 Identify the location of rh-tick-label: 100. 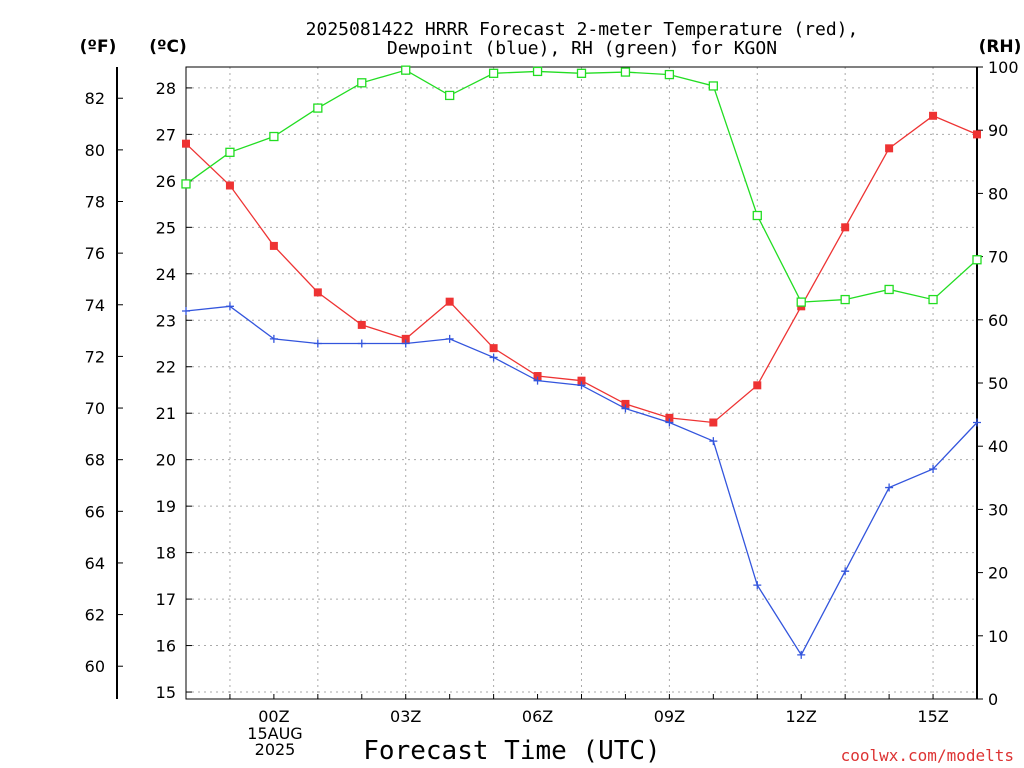
(1003, 67).